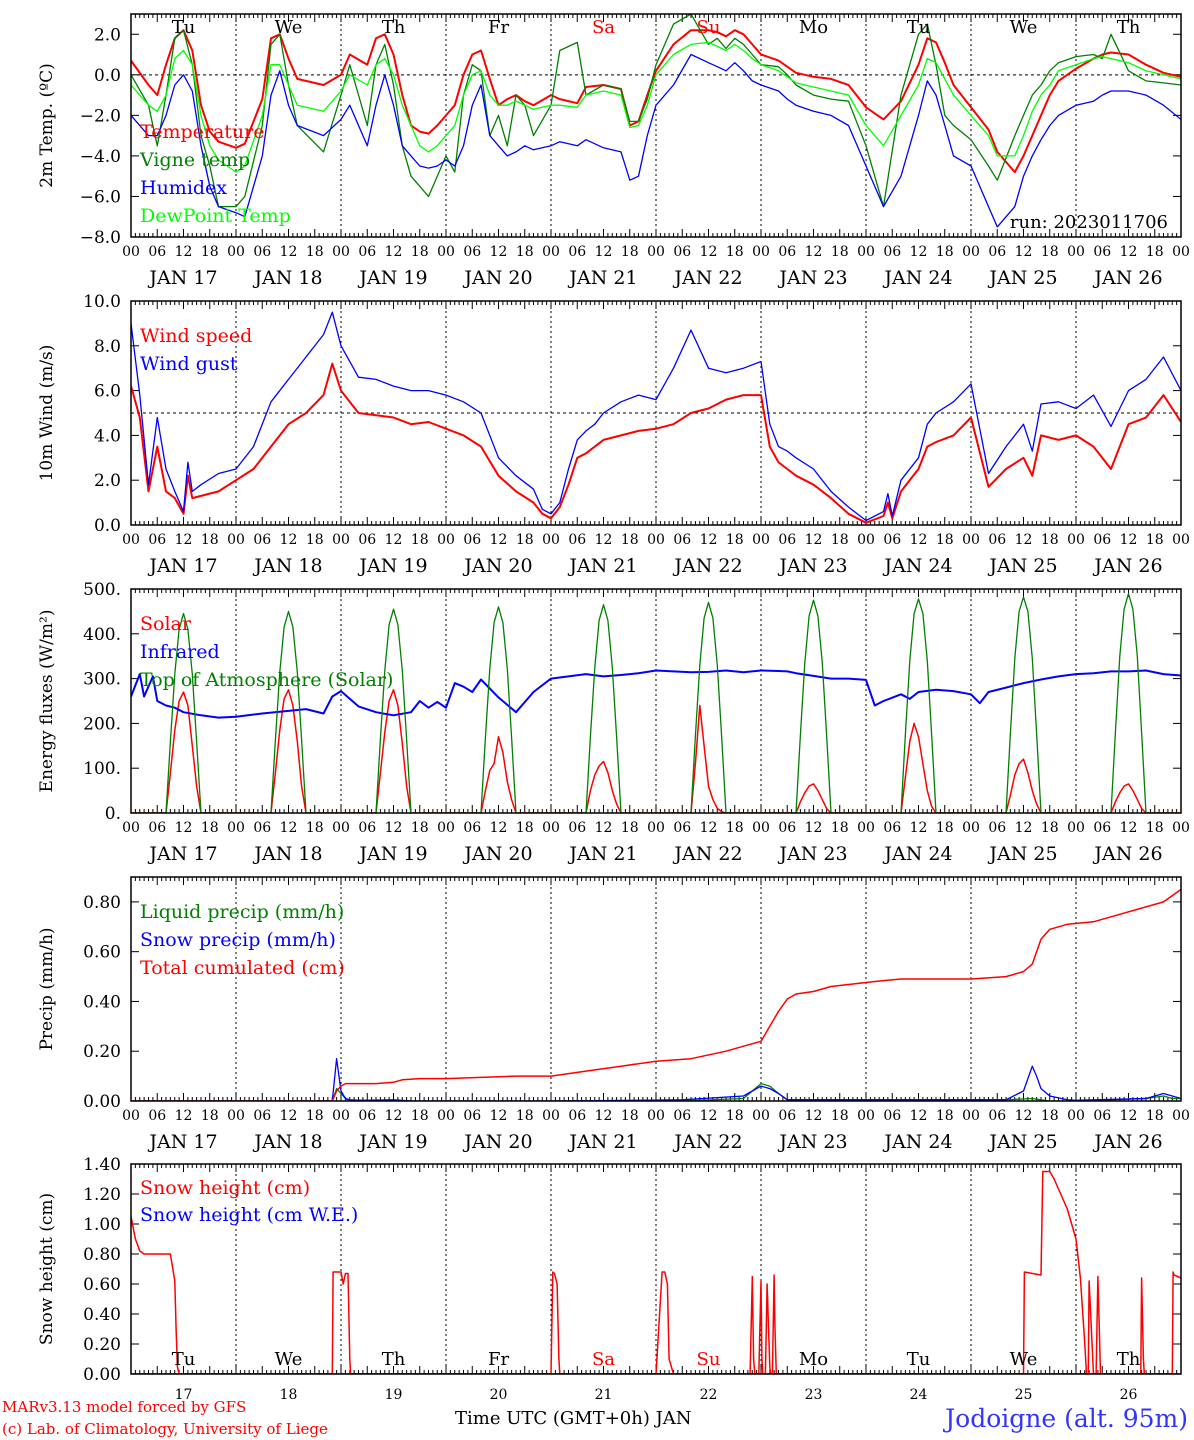 The width and height of the screenshot is (1194, 1440). What do you see at coordinates (603, 27) in the screenshot?
I see `weekday-label: Sa` at bounding box center [603, 27].